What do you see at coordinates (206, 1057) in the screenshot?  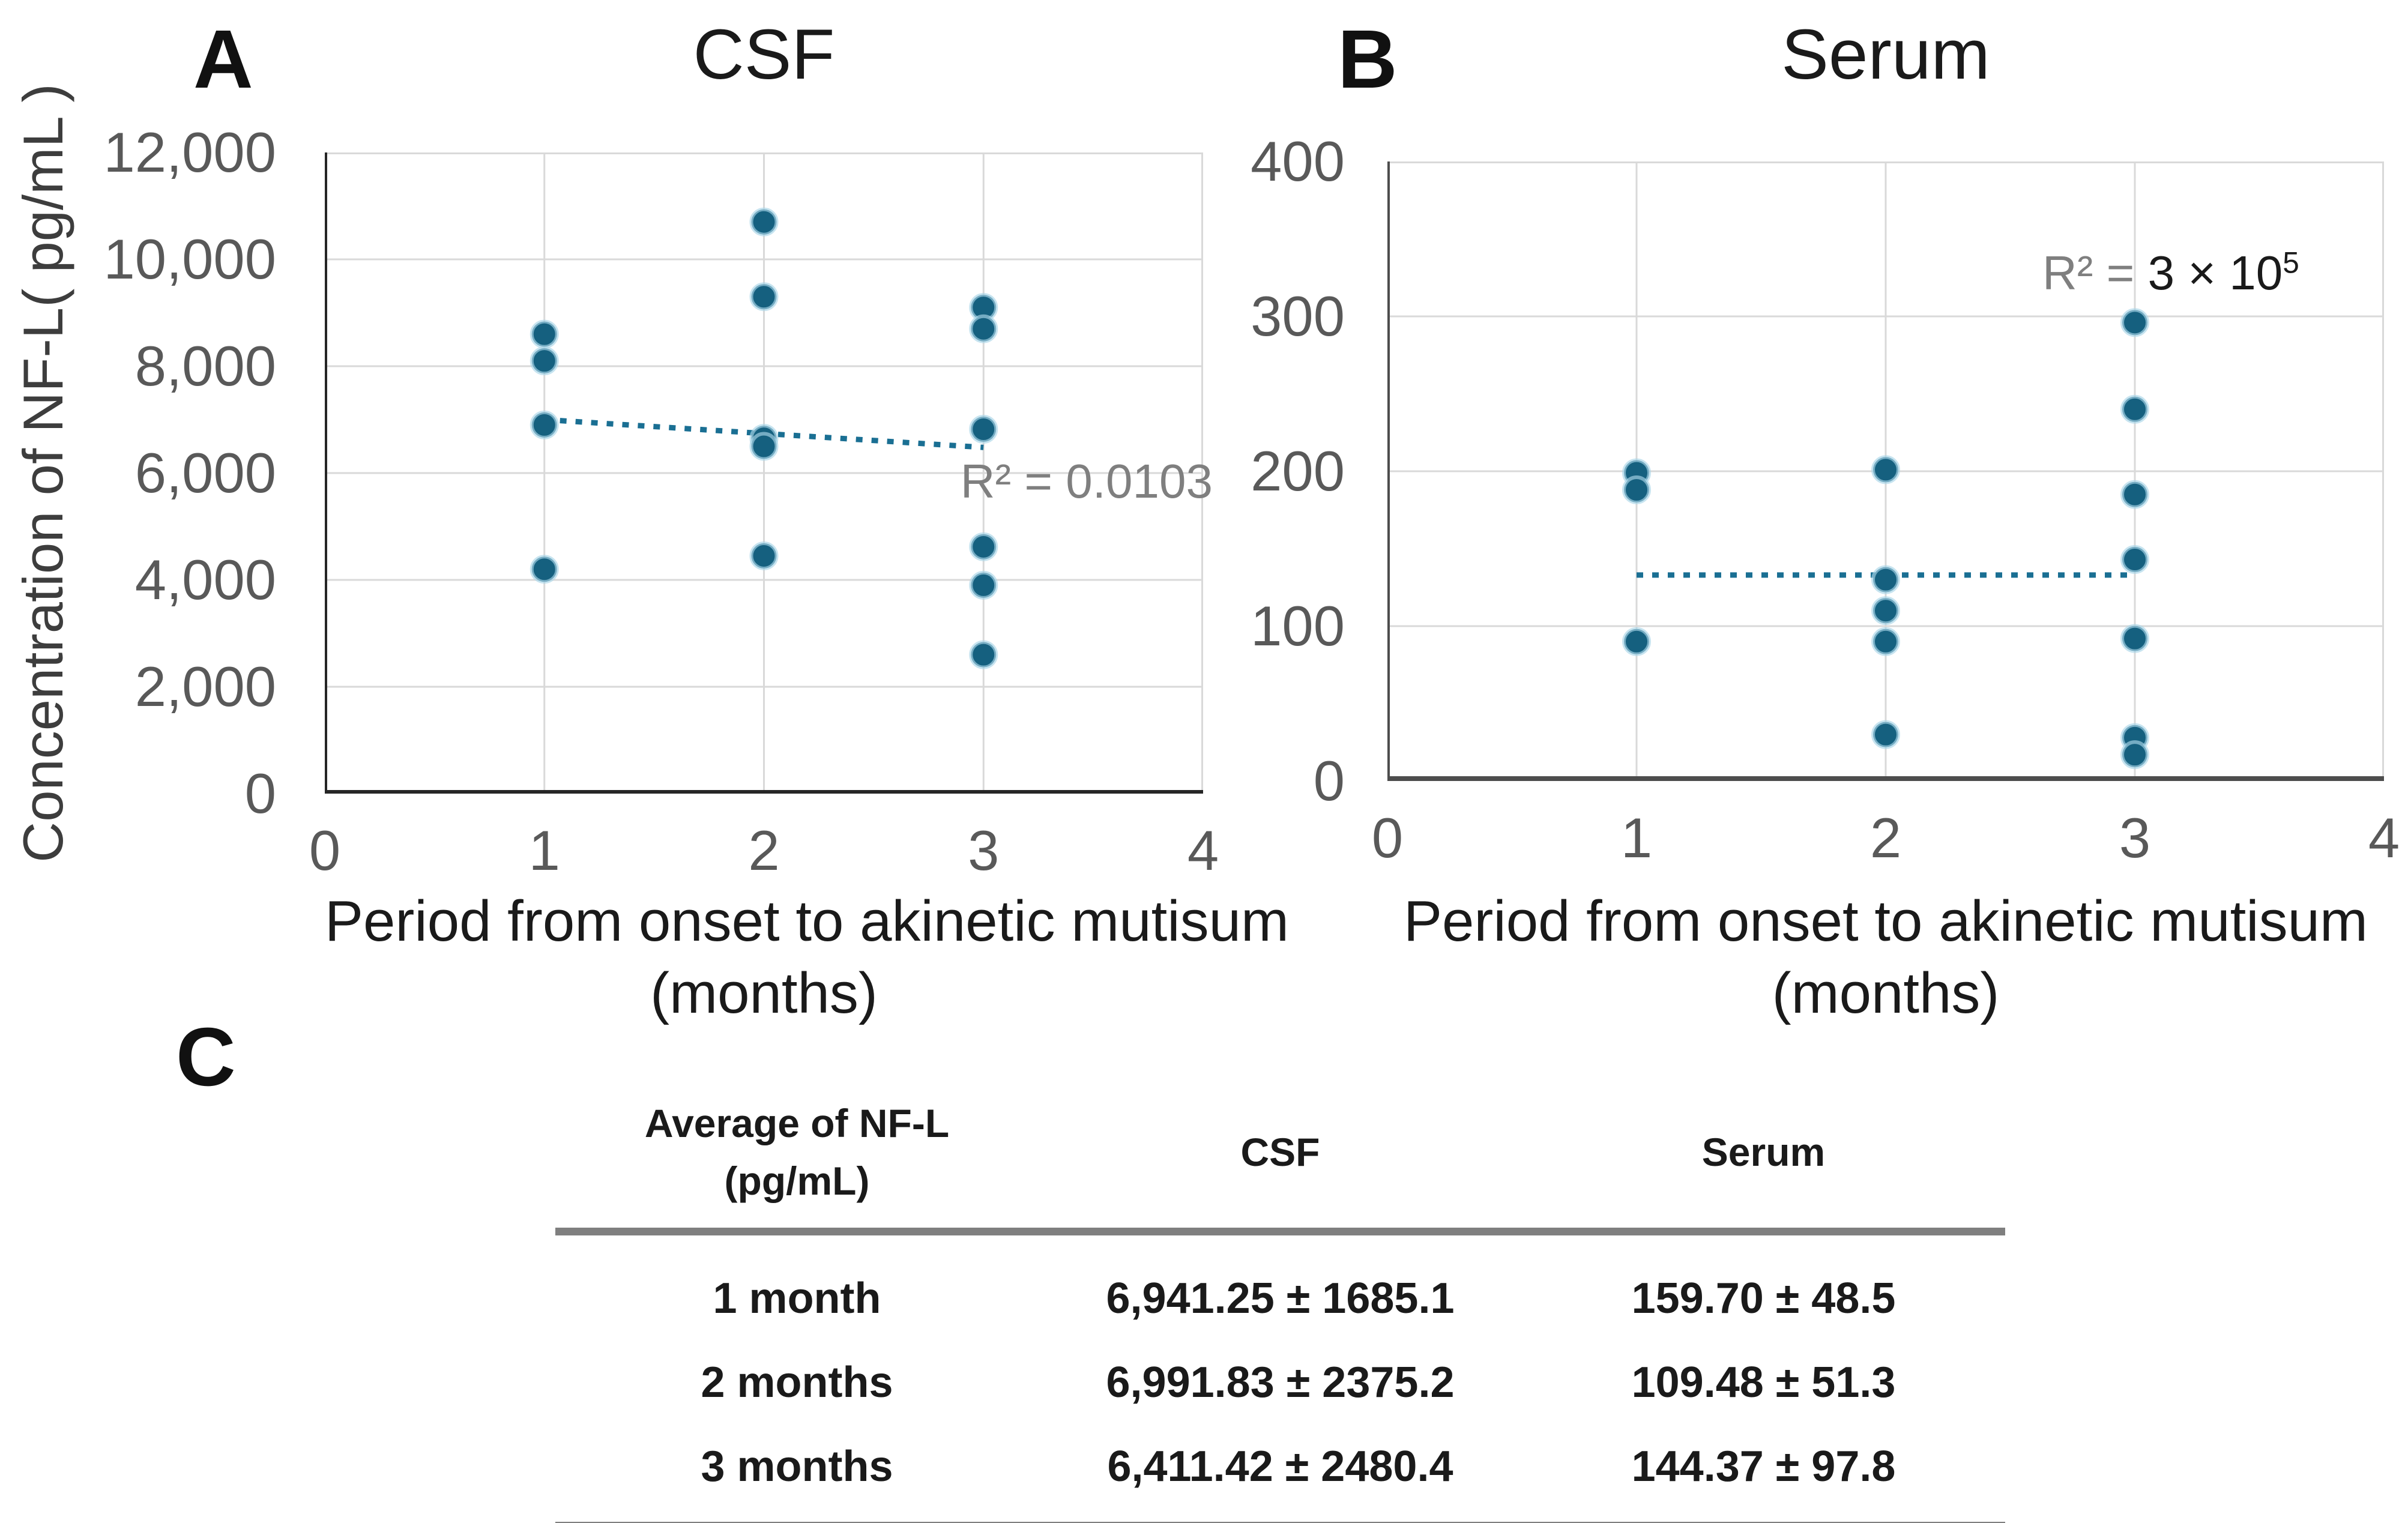 I see `panel-c-letter: C` at bounding box center [206, 1057].